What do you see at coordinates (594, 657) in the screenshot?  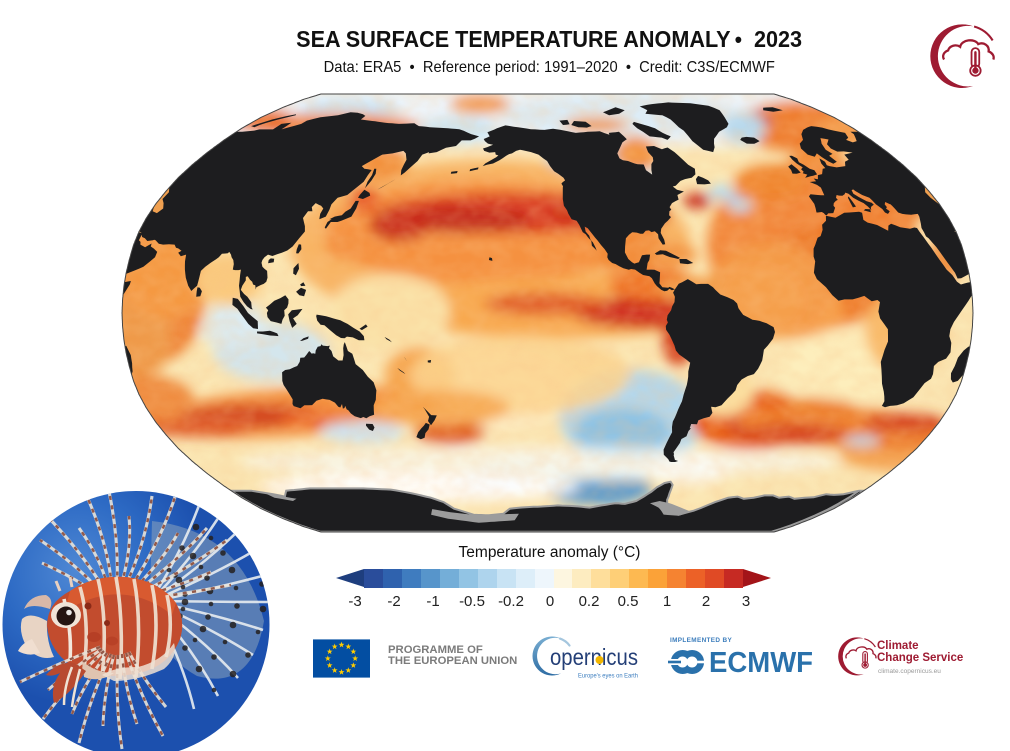 I see `svg-text: opernicus` at bounding box center [594, 657].